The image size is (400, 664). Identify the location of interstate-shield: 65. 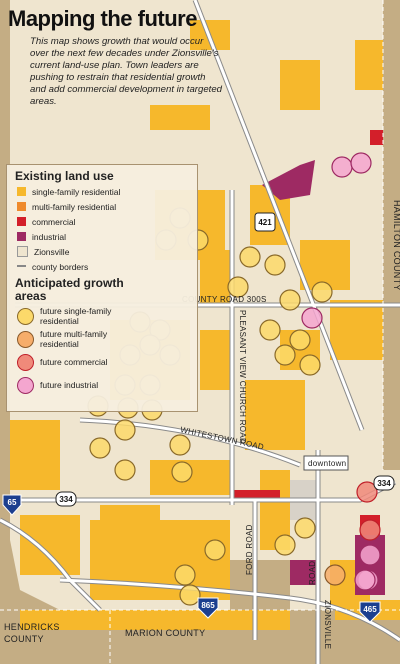
(12, 505).